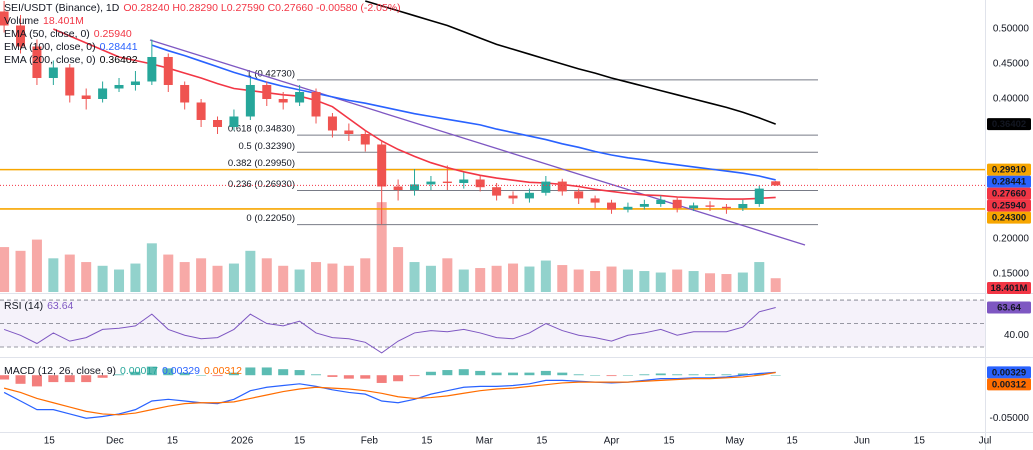 The image size is (1033, 450). What do you see at coordinates (261, 184) in the screenshot?
I see `fib-label: 0.236 (0.26930)` at bounding box center [261, 184].